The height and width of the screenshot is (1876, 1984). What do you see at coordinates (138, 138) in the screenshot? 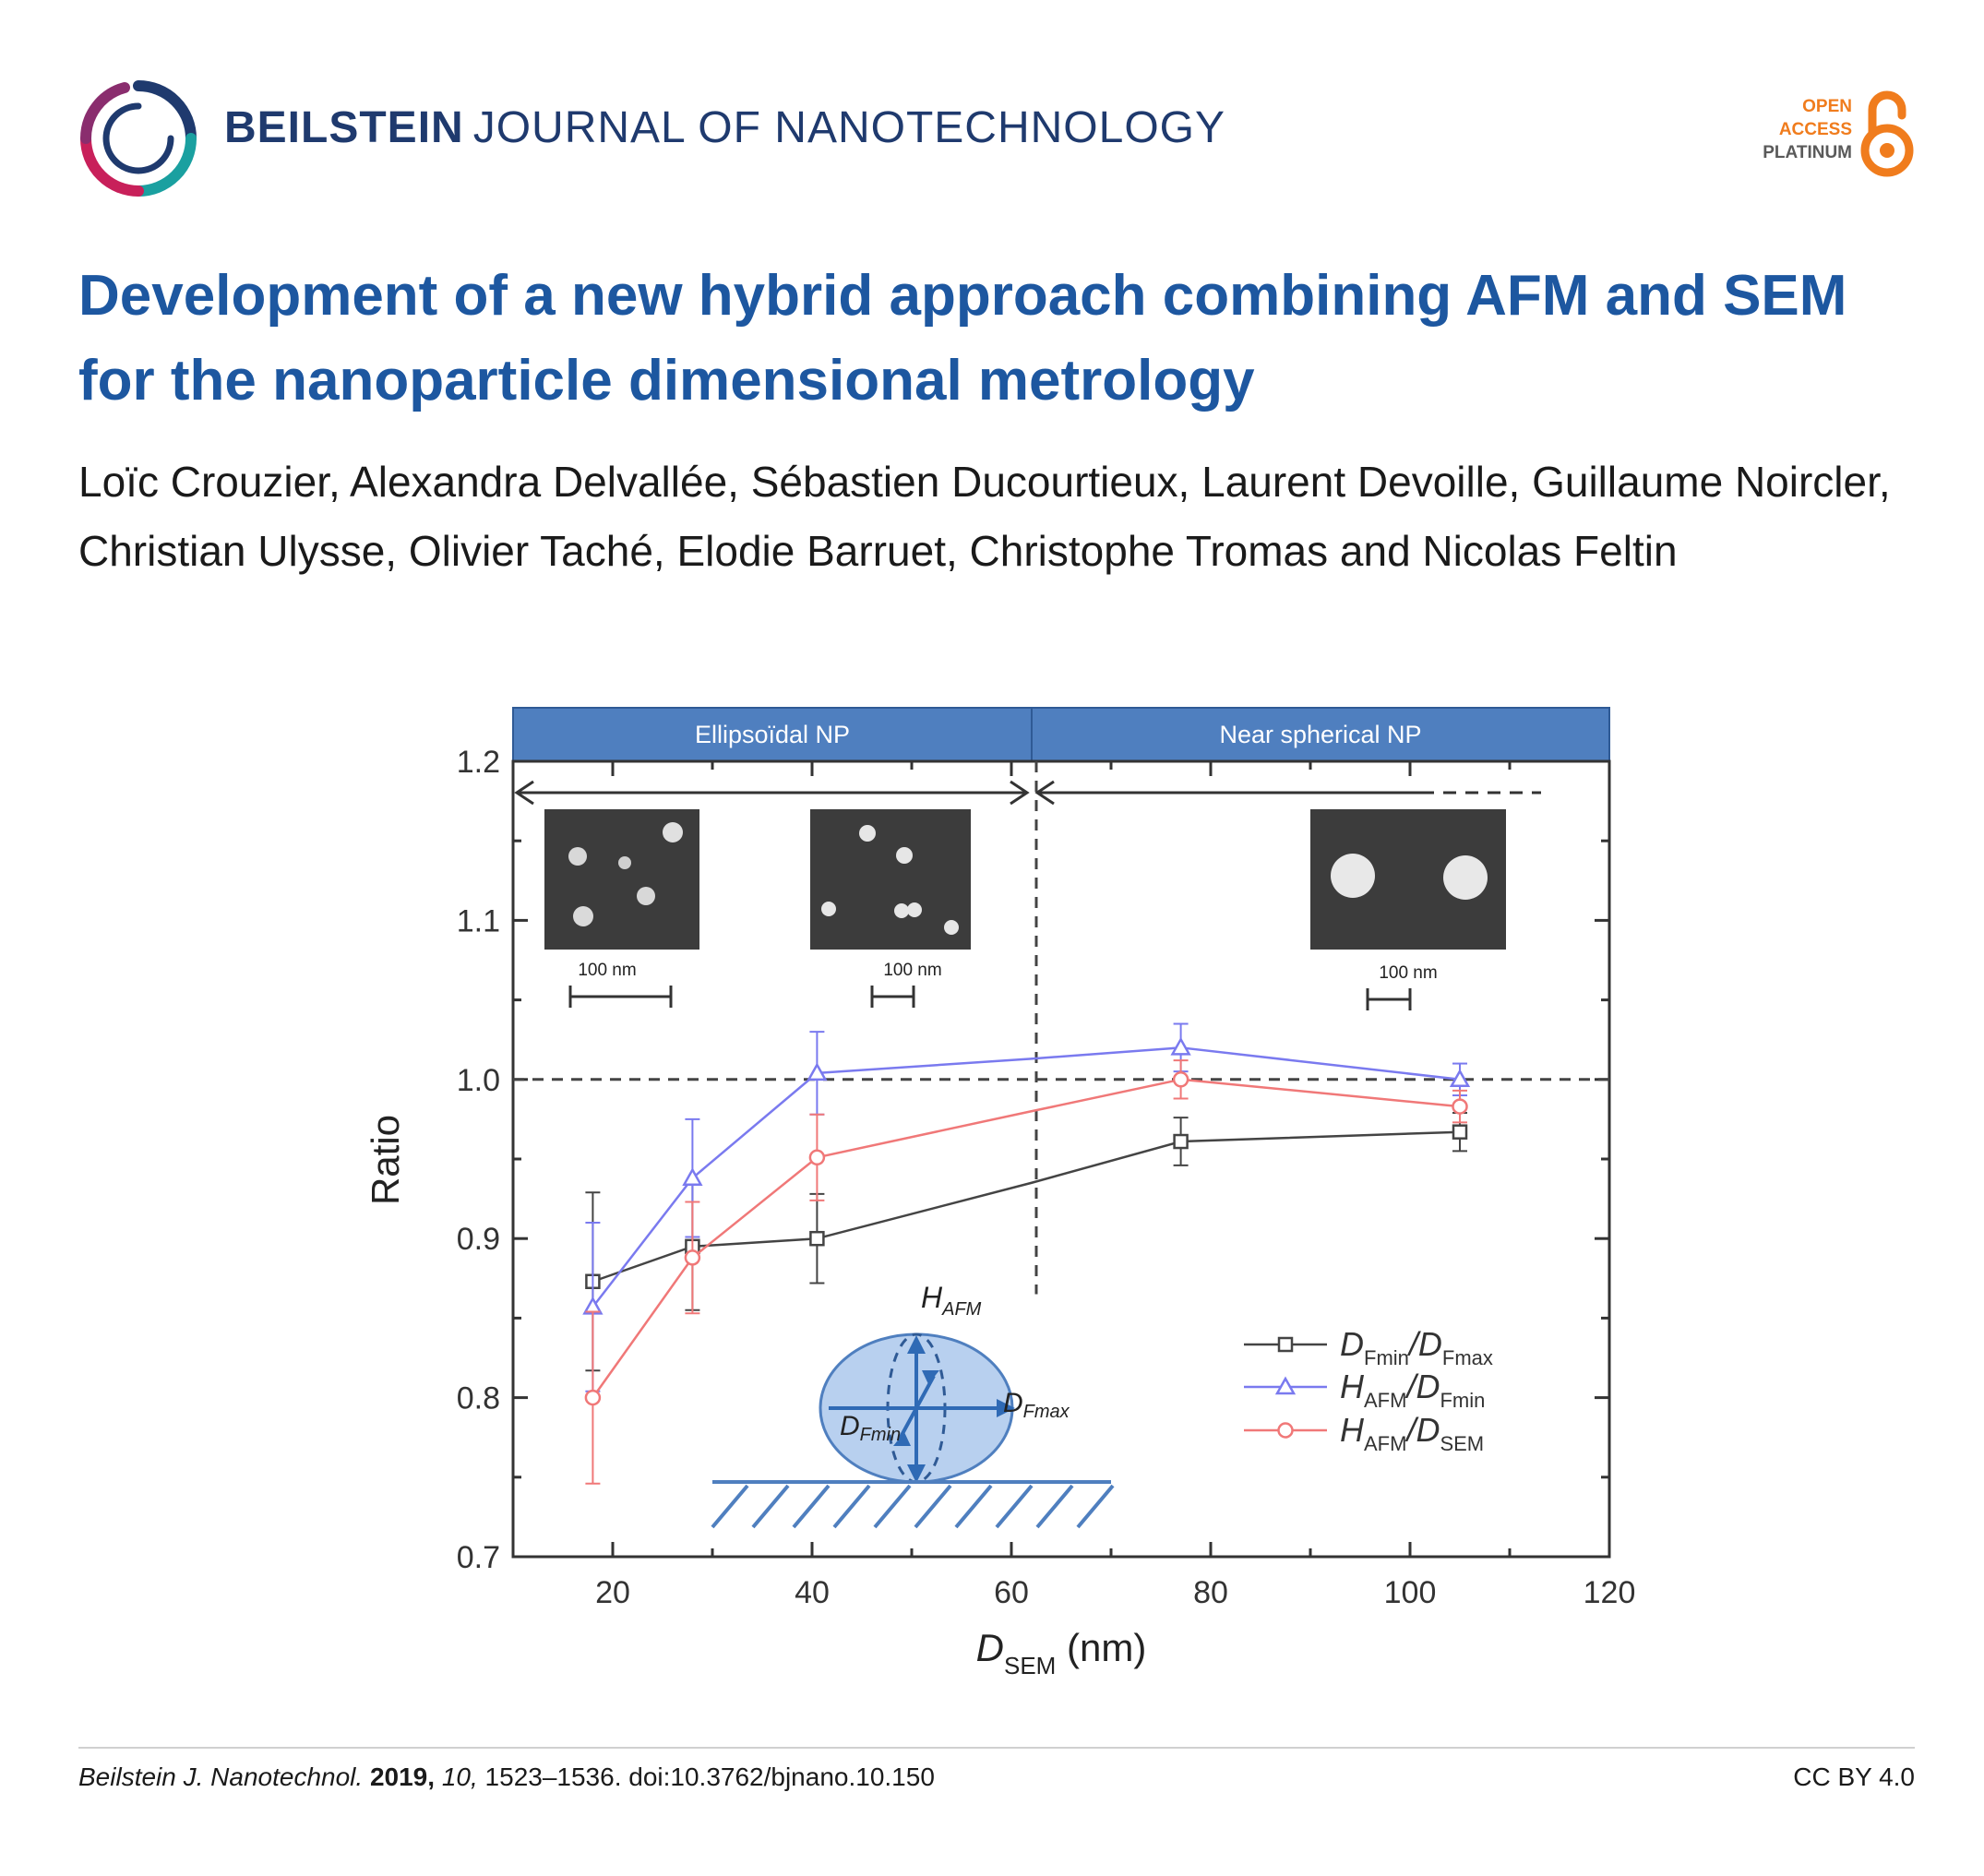
I see `beilstein-logo-icon` at bounding box center [138, 138].